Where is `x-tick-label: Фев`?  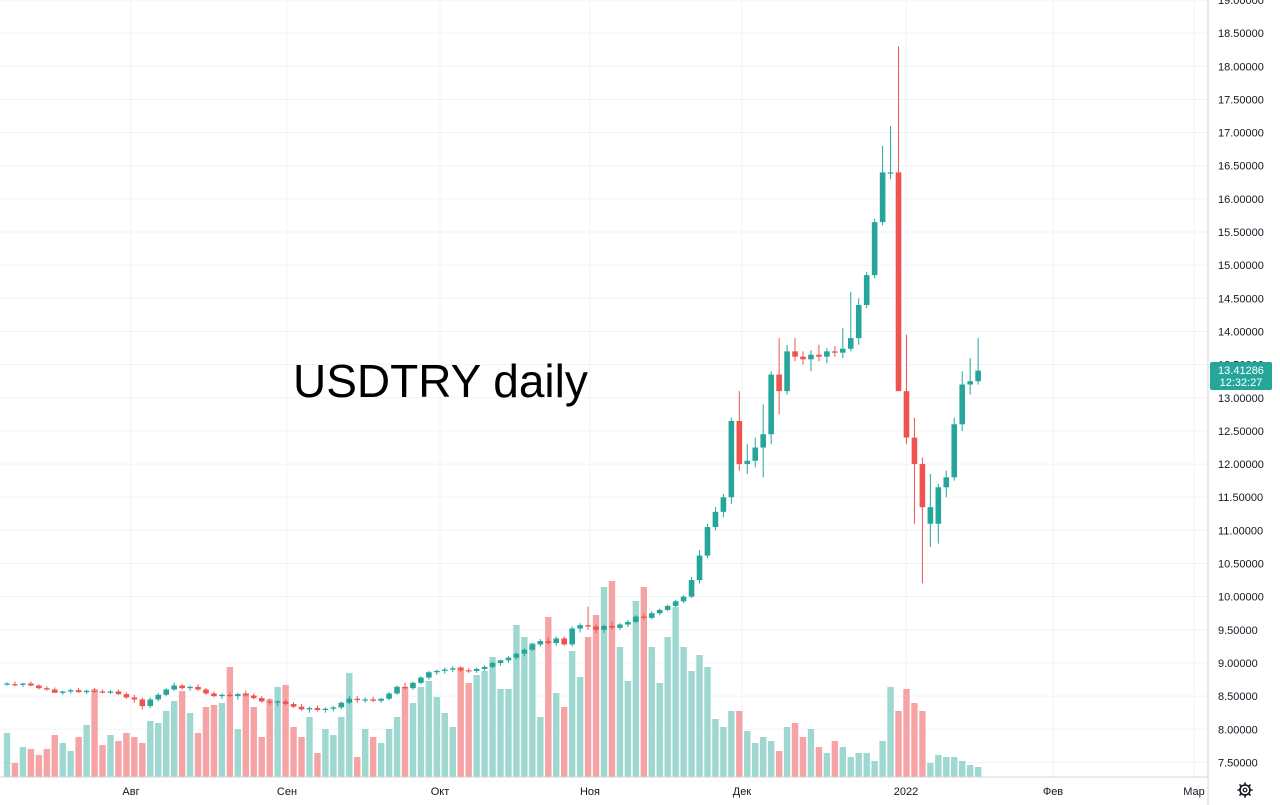
x-tick-label: Фев is located at coordinates (1053, 792).